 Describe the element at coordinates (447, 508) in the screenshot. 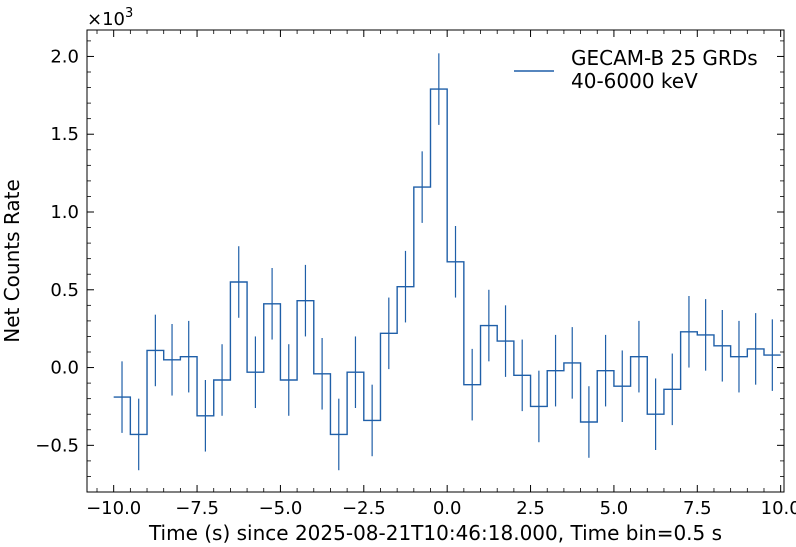

I see `x-tick-label: 0.0` at that location.